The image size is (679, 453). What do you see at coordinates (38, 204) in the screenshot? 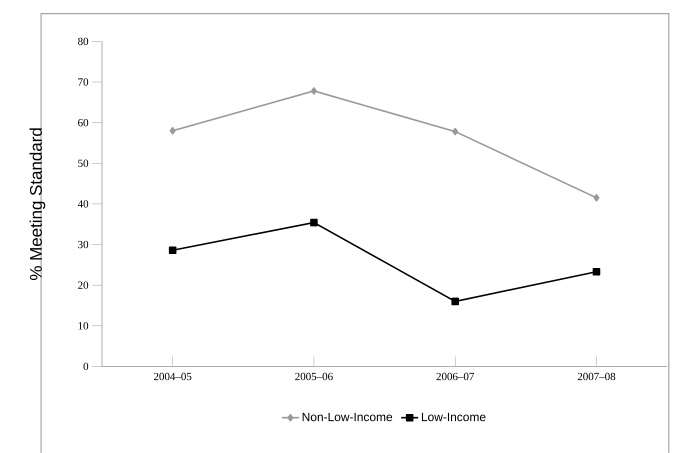
I see `y-axis-title: % Meeting Standard` at bounding box center [38, 204].